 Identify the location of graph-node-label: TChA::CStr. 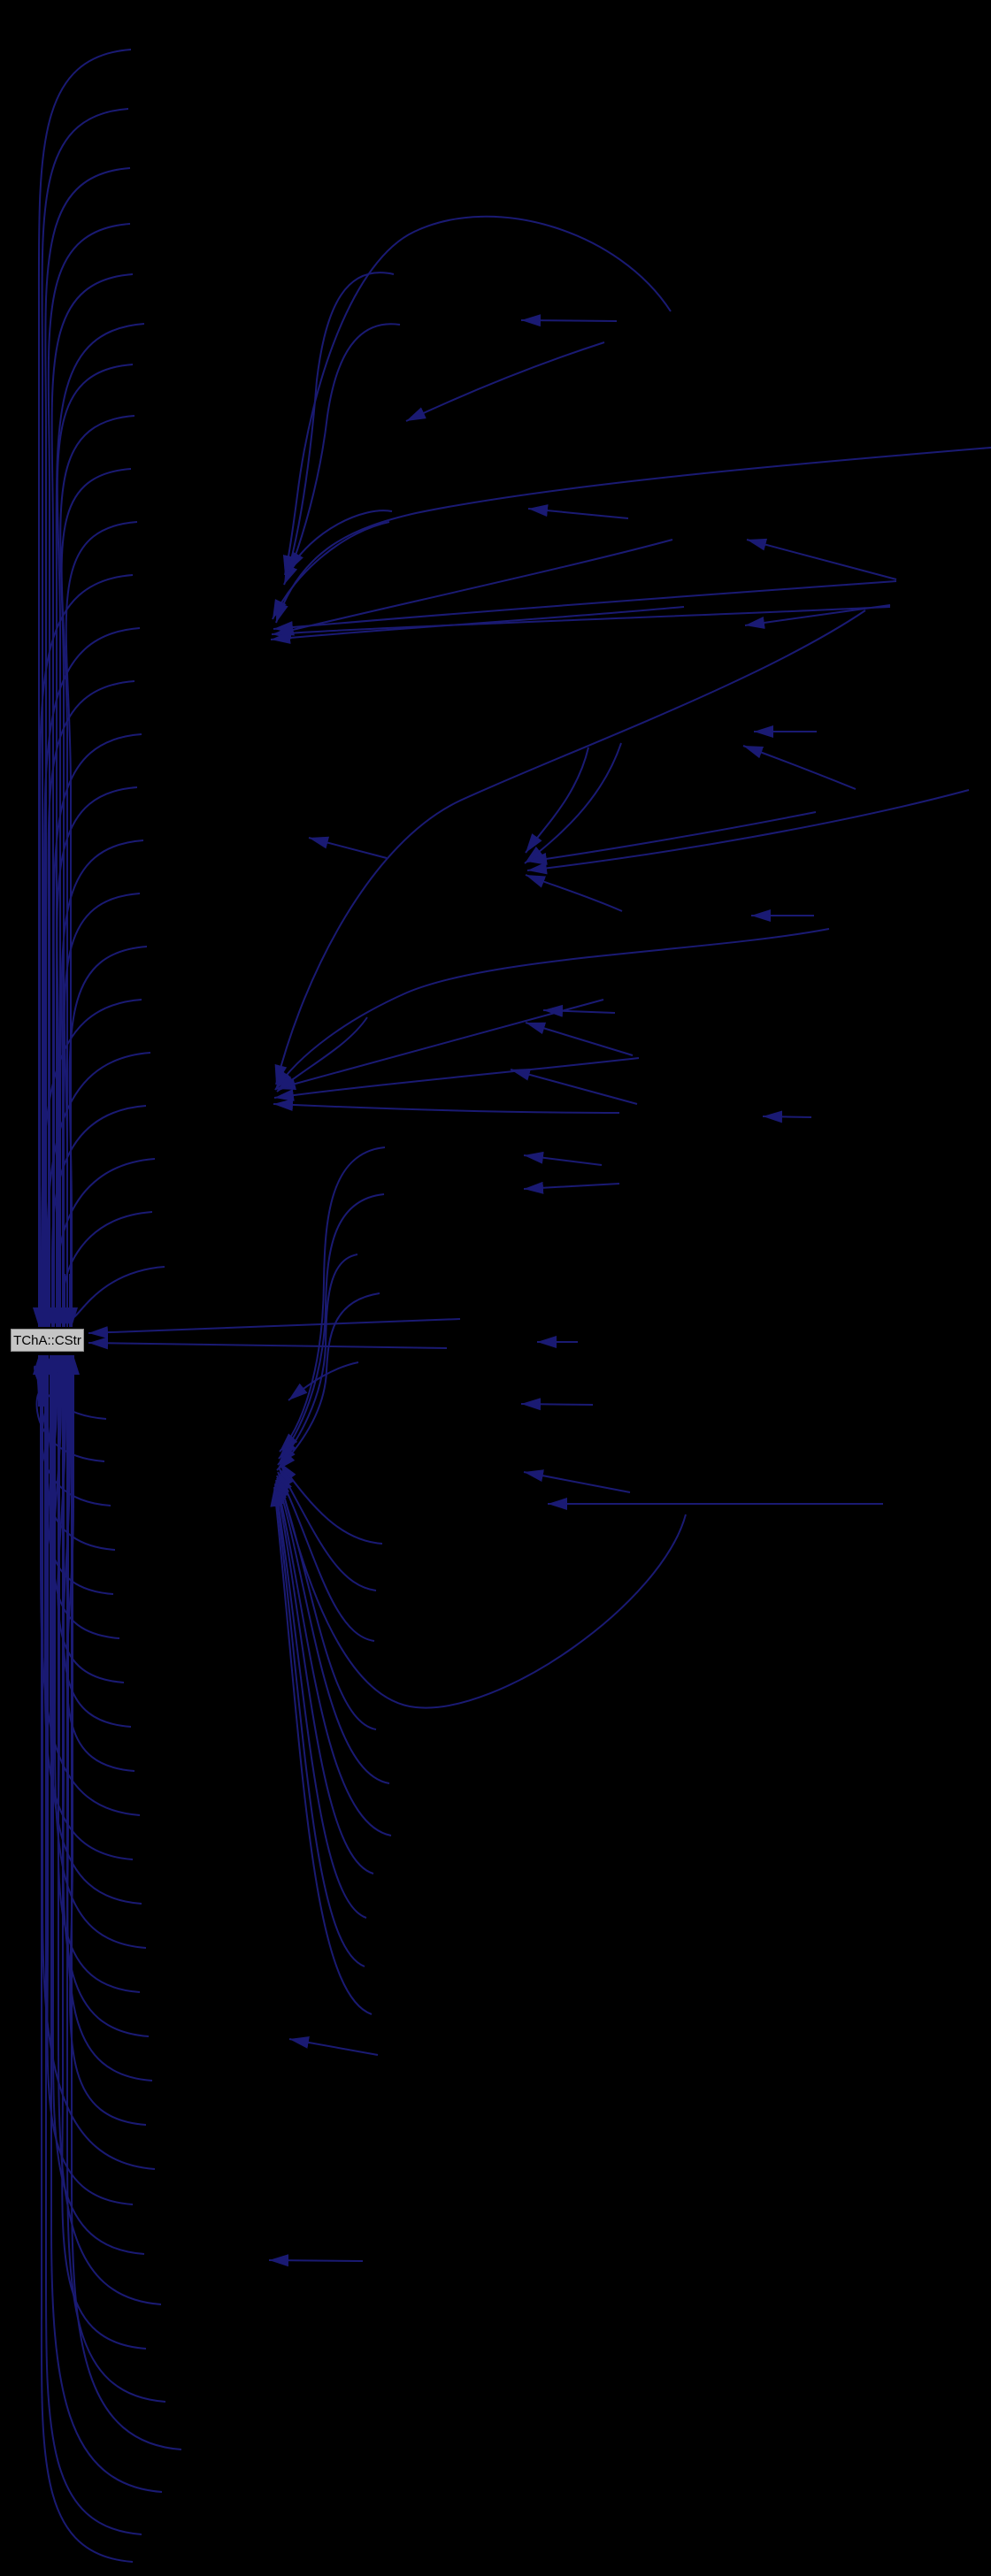
(47, 1340).